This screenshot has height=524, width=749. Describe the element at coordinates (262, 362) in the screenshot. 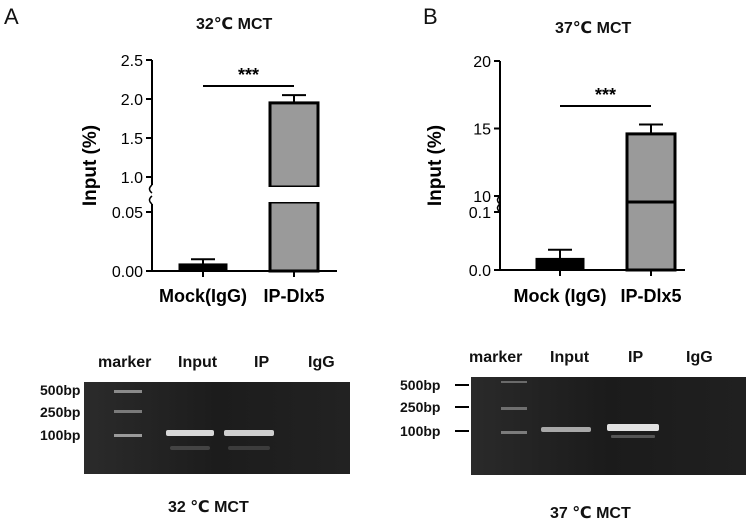

I see `gel-a-lane-ip: IP` at that location.